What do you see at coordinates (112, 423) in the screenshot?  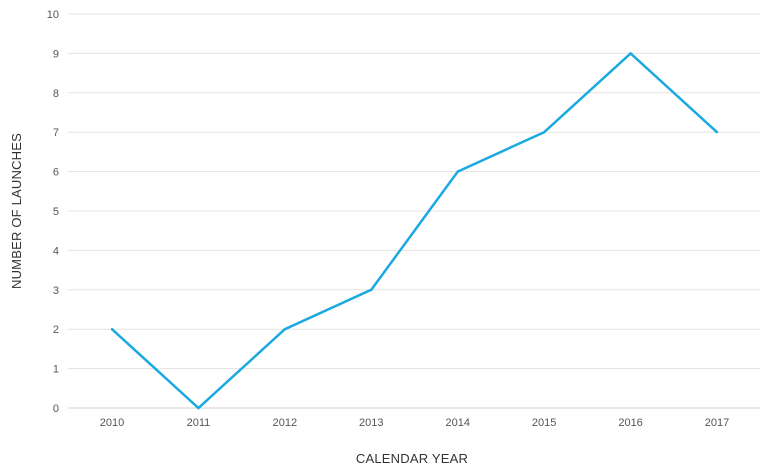 I see `x-tick-label: 2010` at bounding box center [112, 423].